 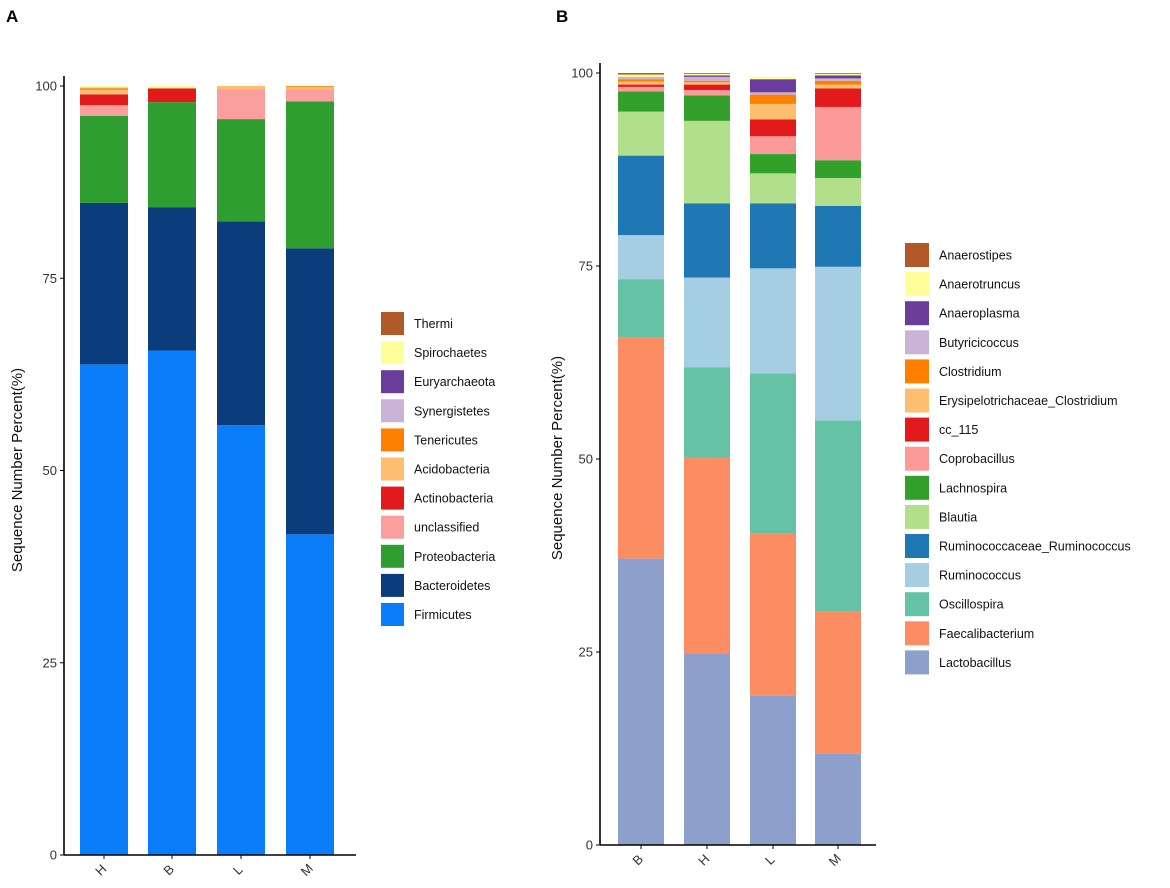 I want to click on bar-segment-m-oscillospira, so click(x=838, y=516).